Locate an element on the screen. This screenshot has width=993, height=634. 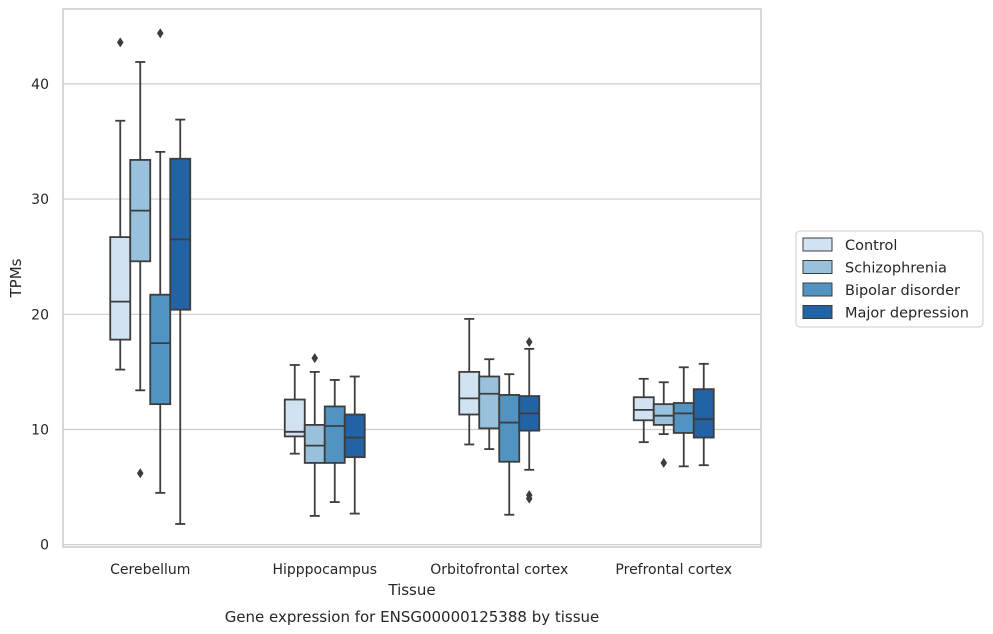
x-tick-label: Cerebellum is located at coordinates (150, 570).